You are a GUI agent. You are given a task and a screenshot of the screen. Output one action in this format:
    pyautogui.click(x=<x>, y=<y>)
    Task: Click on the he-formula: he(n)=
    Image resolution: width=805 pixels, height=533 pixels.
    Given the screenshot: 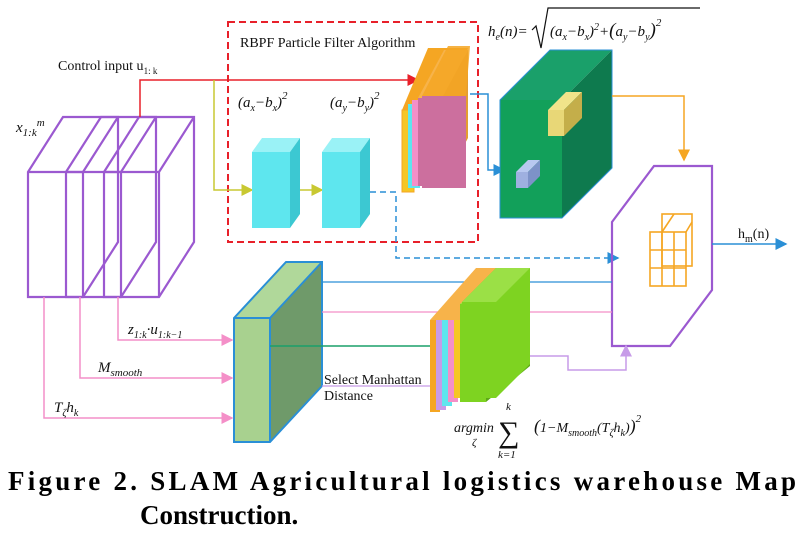 What is the action you would take?
    pyautogui.click(x=508, y=33)
    